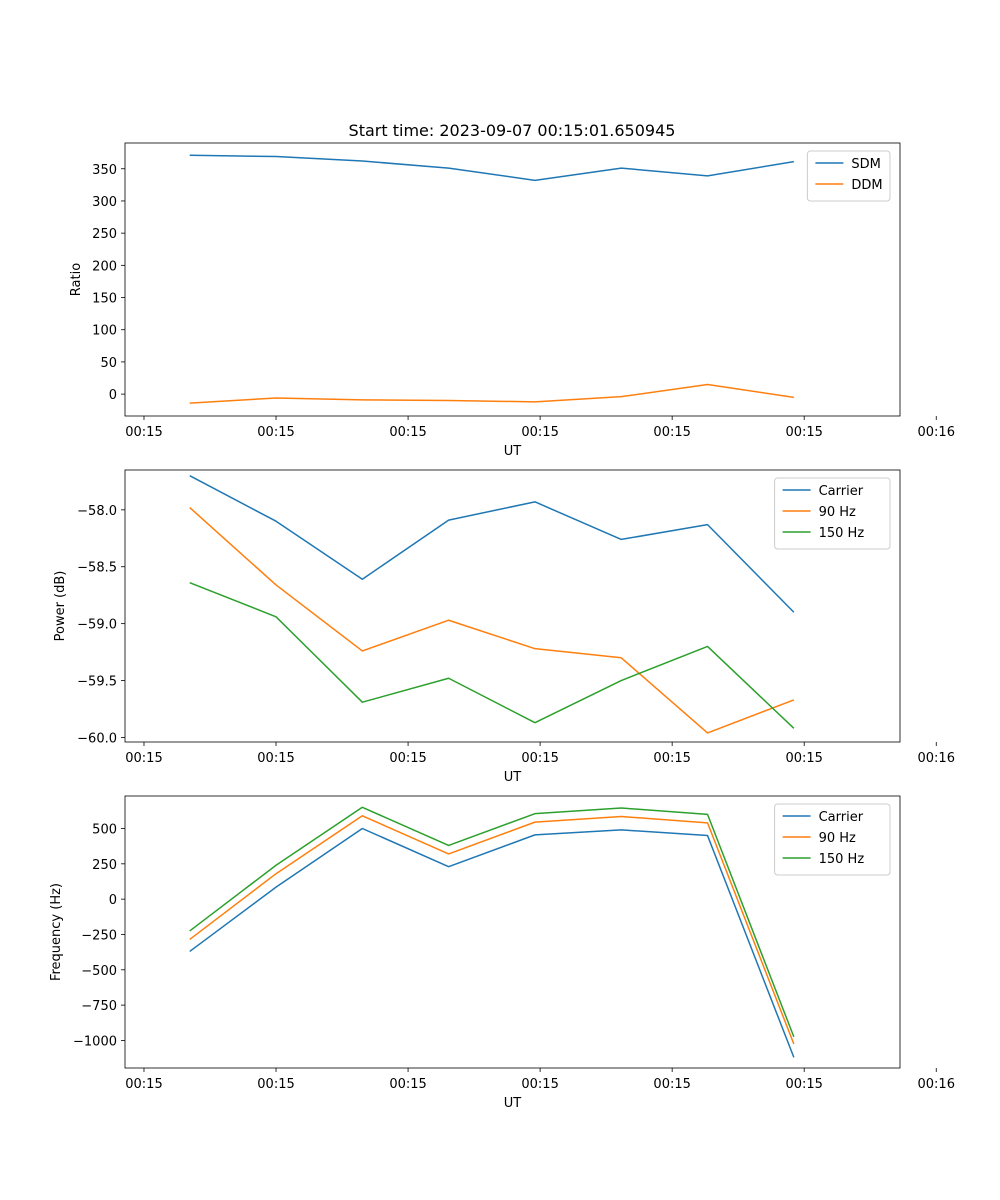  Describe the element at coordinates (97, 738) in the screenshot. I see `y-tick-label: −60.0` at that location.